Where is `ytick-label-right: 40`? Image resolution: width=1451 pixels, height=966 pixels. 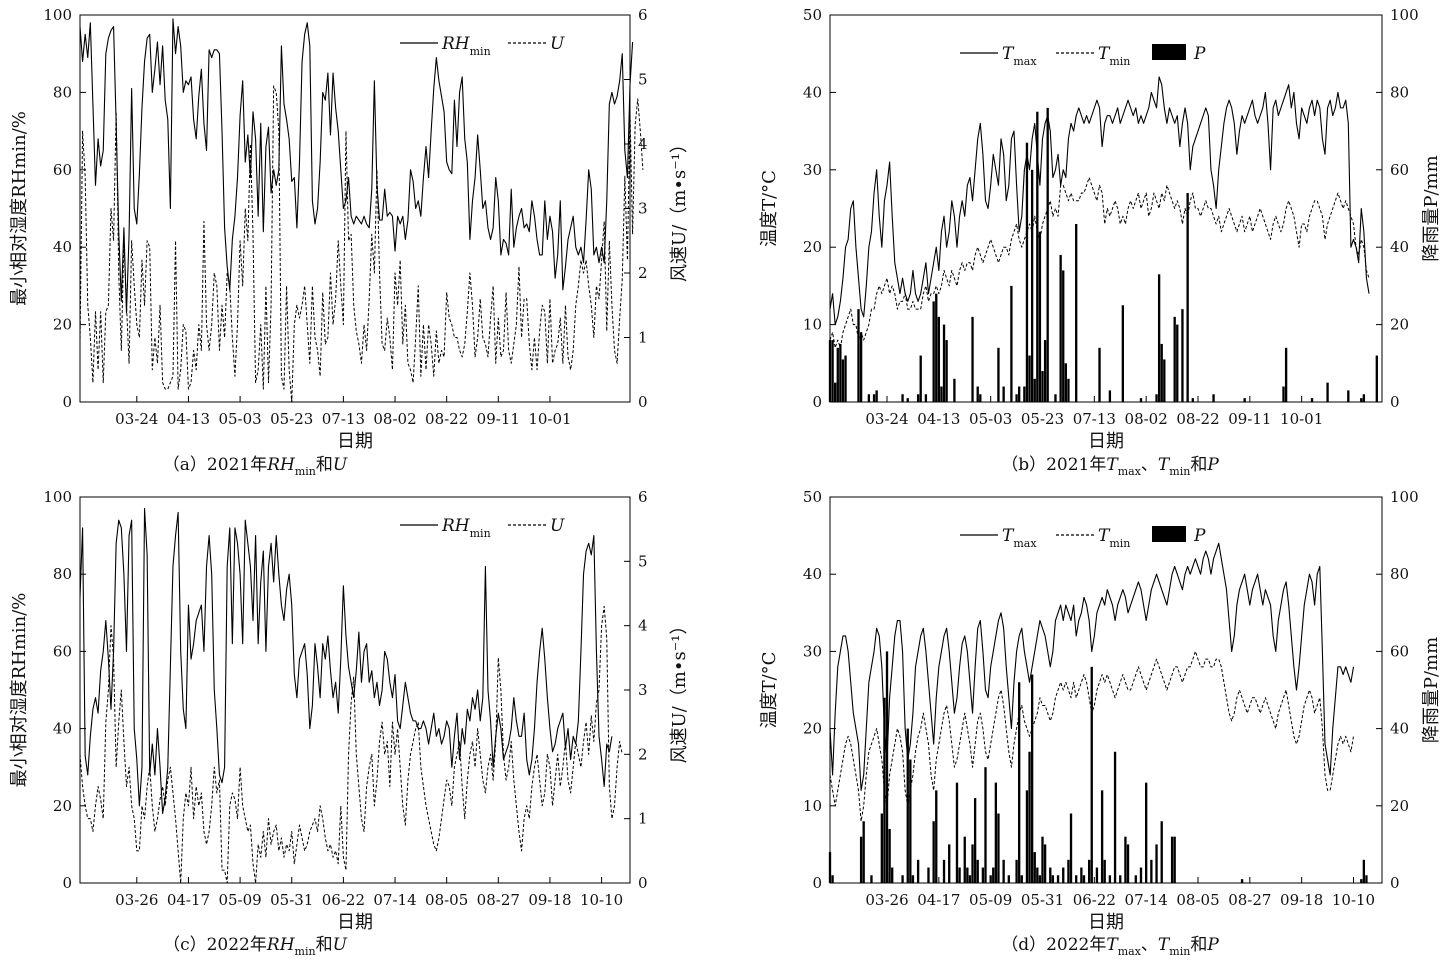
ytick-label-right: 40 is located at coordinates (1399, 729).